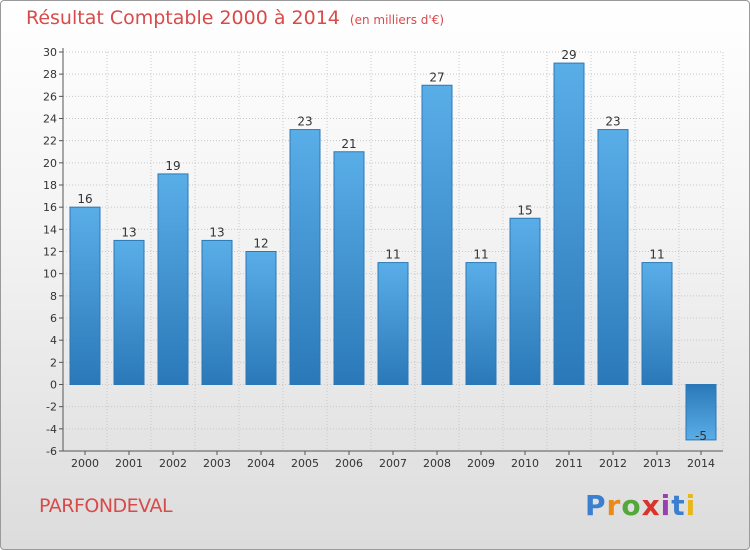  I want to click on y-tick-label: 12, so click(50, 252).